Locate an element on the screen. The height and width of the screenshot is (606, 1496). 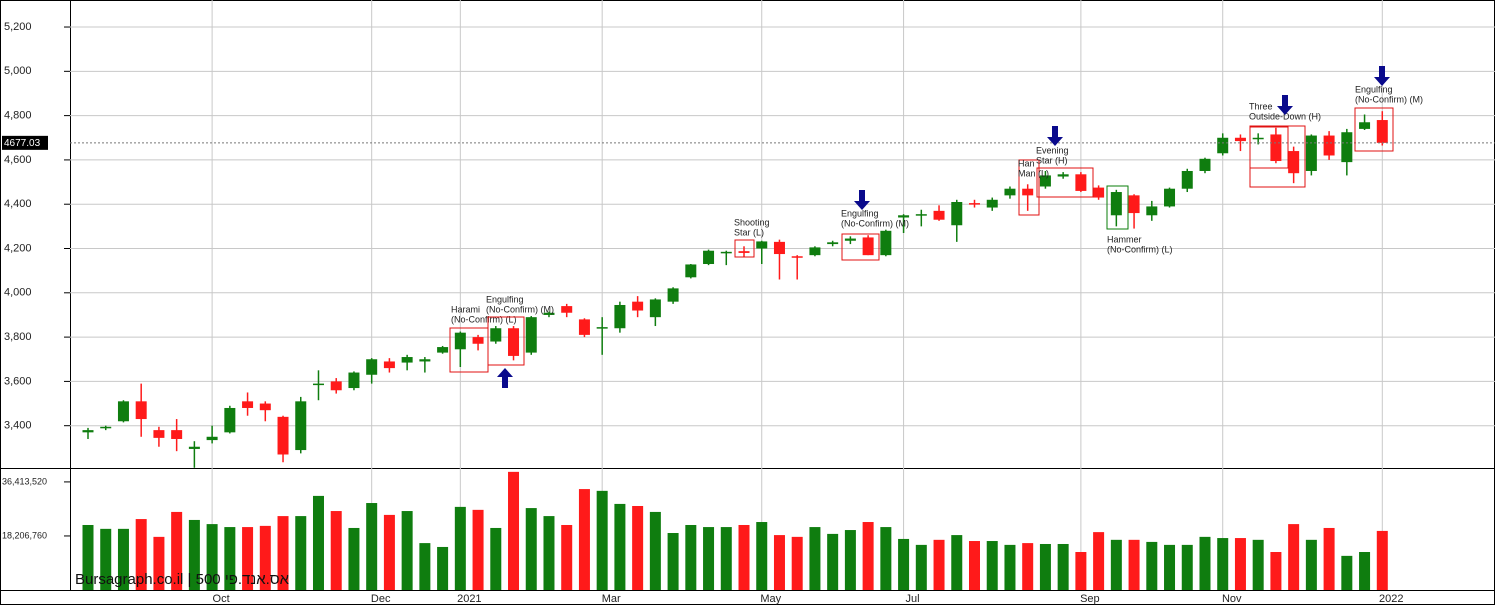
pattern-label: Harami is located at coordinates (465, 309).